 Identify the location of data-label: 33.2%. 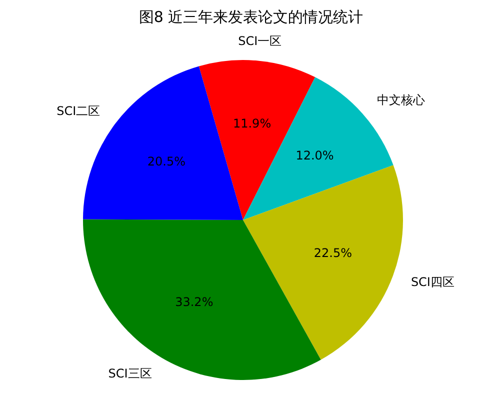
(194, 301).